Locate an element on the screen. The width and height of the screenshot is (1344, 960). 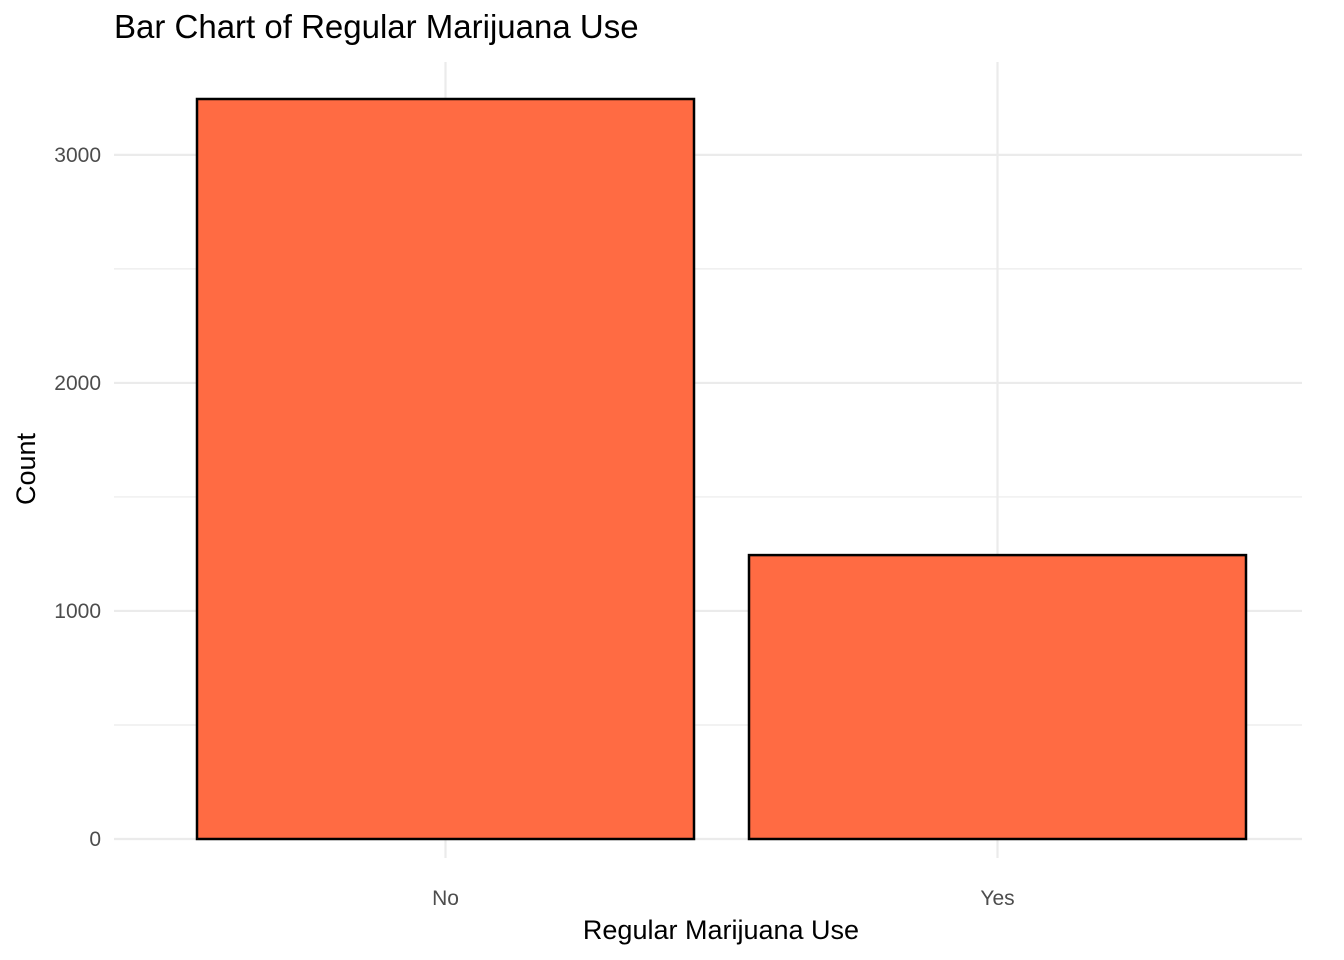
y-tick-label: 0 is located at coordinates (95, 839).